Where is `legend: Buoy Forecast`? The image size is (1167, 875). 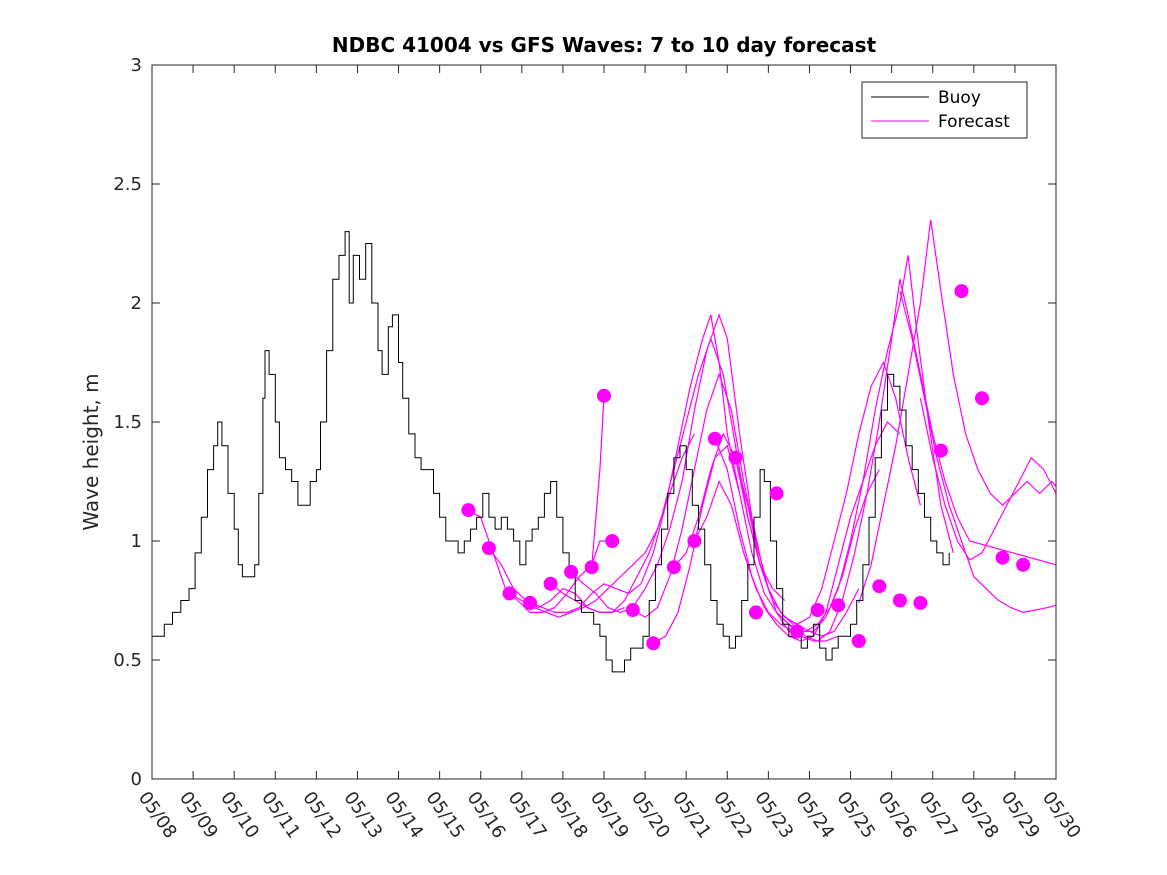
legend: Buoy Forecast is located at coordinates (944, 110).